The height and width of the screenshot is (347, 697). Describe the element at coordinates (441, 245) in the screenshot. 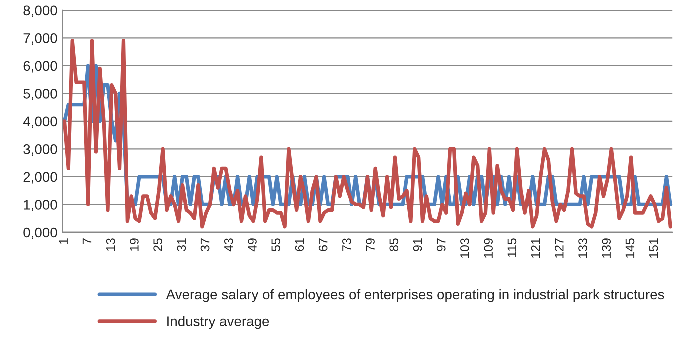

I see `x-tick-label: 97` at that location.